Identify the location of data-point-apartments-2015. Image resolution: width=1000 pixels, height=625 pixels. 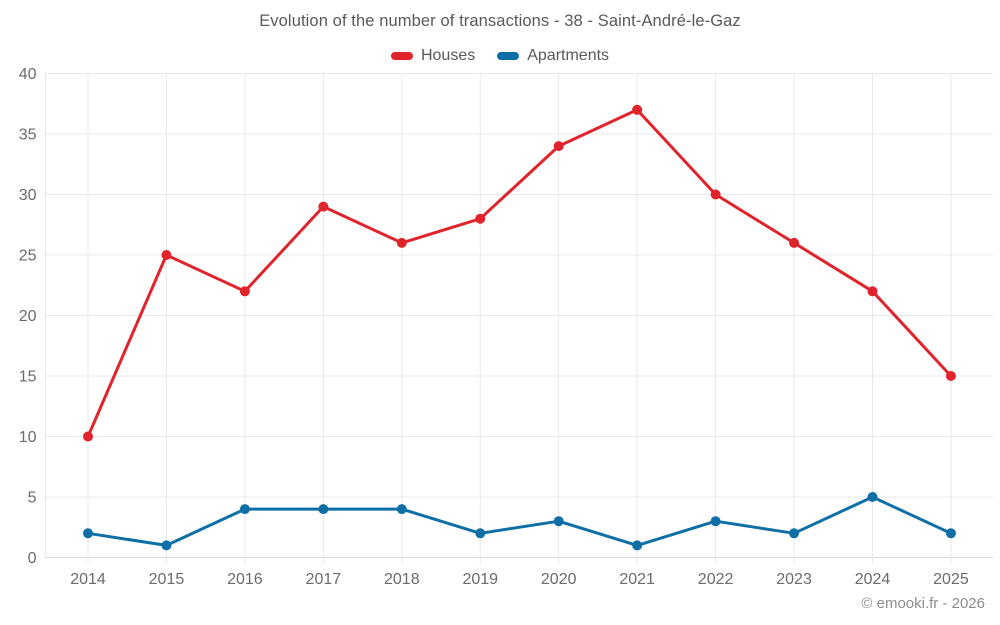
(166, 545).